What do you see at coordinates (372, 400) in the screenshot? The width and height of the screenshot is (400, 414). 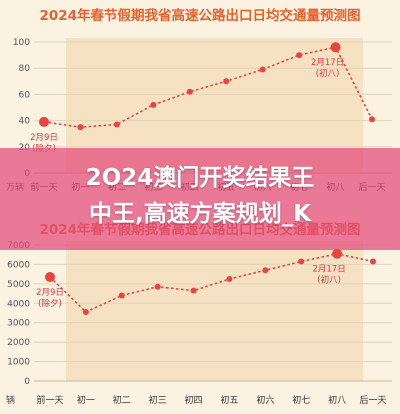 I see `x-tick-label: 后一天` at bounding box center [372, 400].